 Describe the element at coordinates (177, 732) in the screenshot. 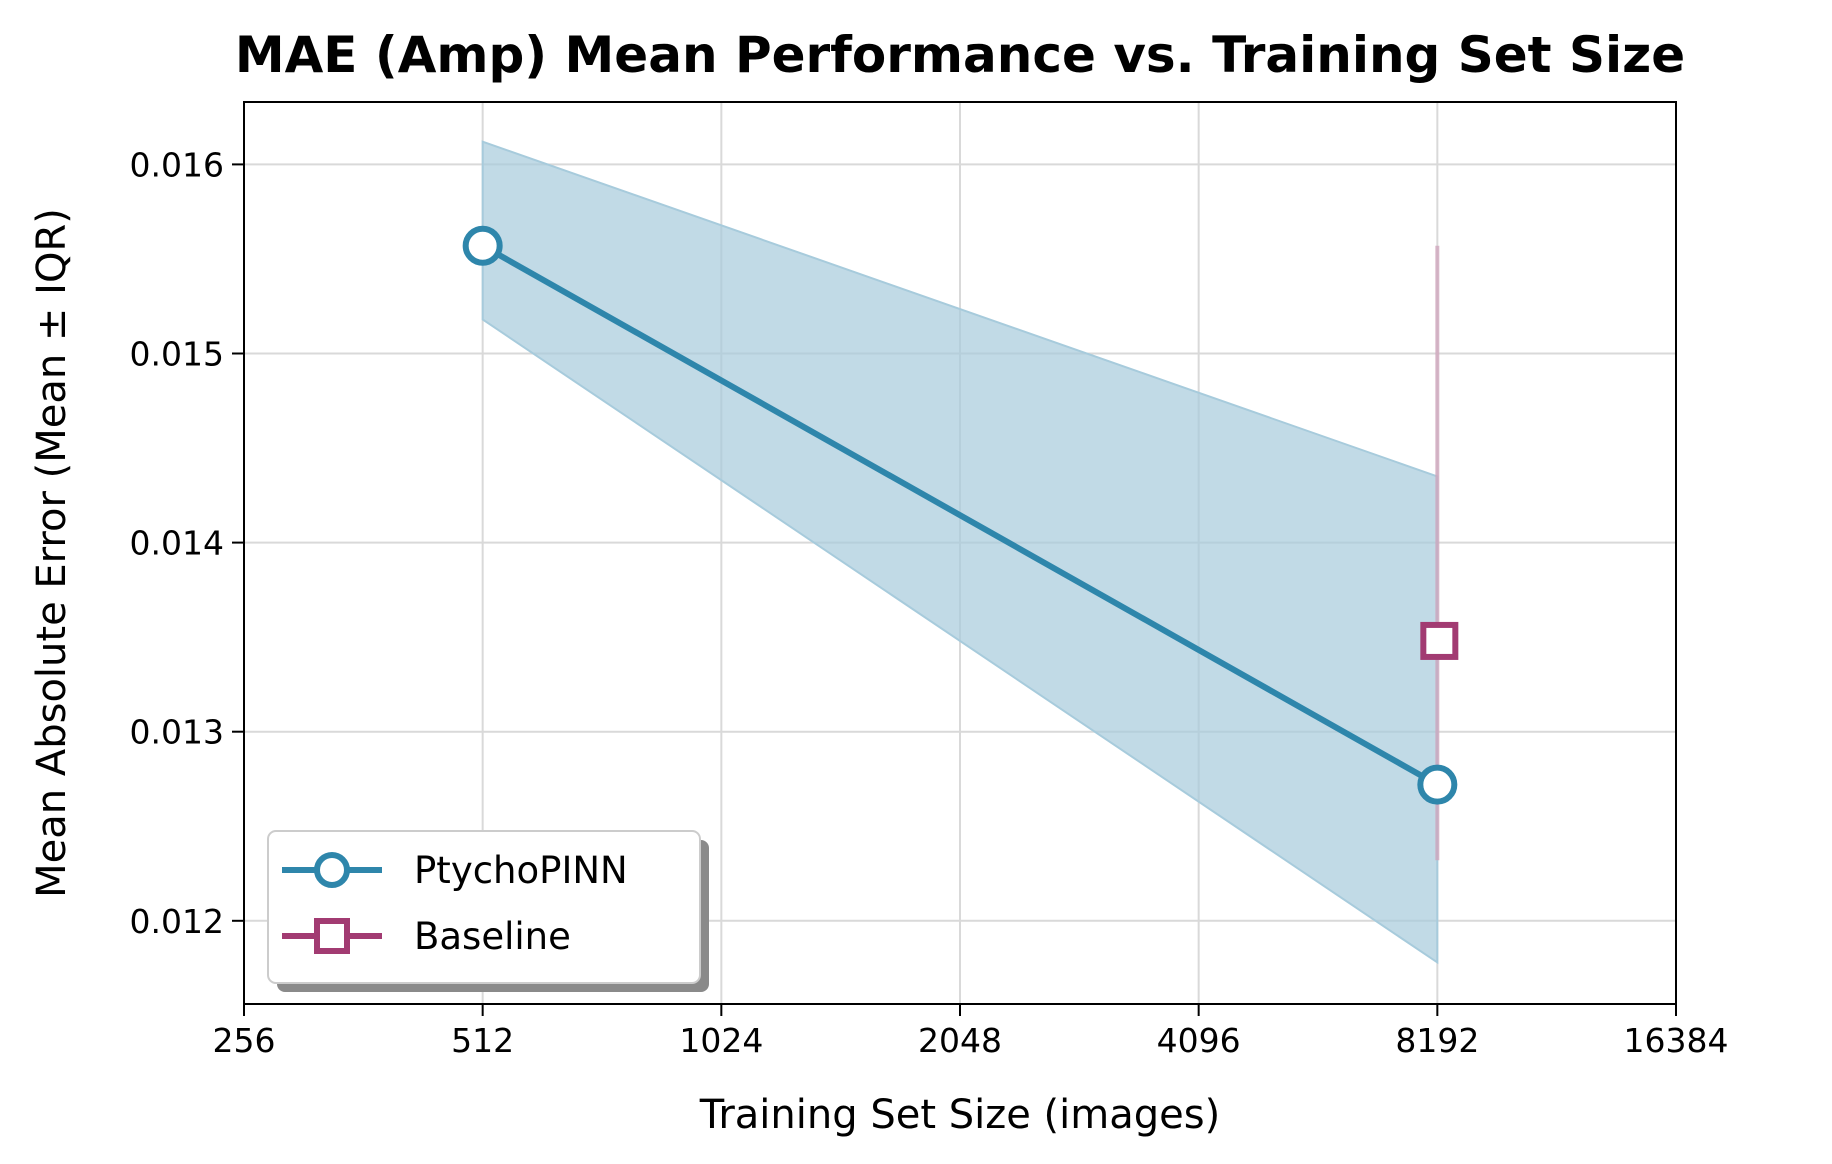

I see `y-tick-label: 0.013` at that location.